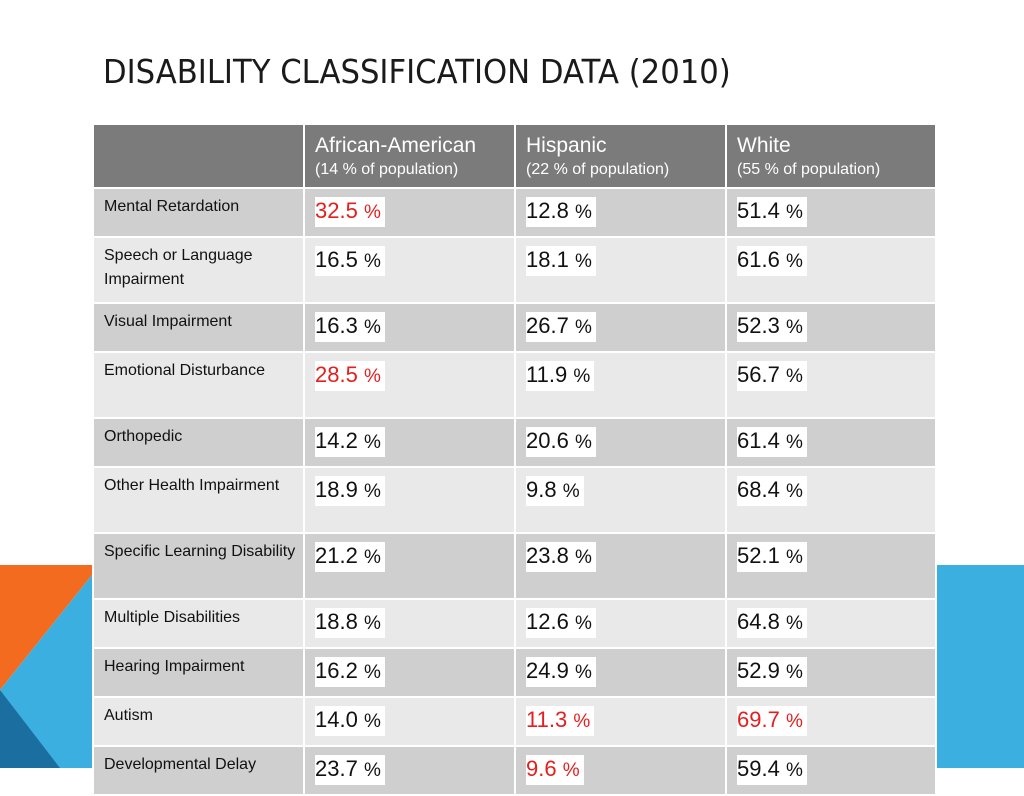 The image size is (1024, 796). What do you see at coordinates (409, 672) in the screenshot?
I see `value-cell: 16.2 %` at bounding box center [409, 672].